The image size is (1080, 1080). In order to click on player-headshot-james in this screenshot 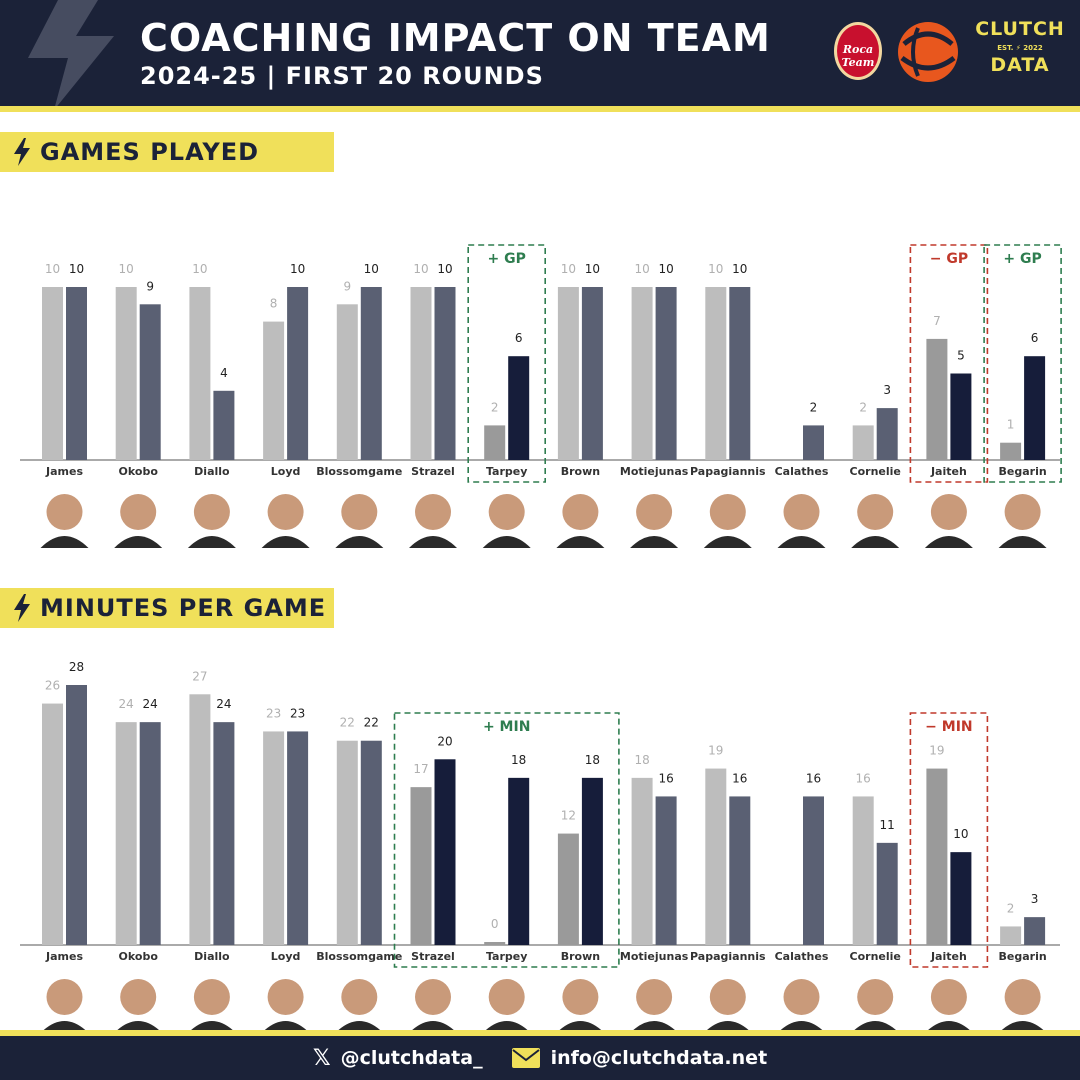, I will do `click(64, 512)`.